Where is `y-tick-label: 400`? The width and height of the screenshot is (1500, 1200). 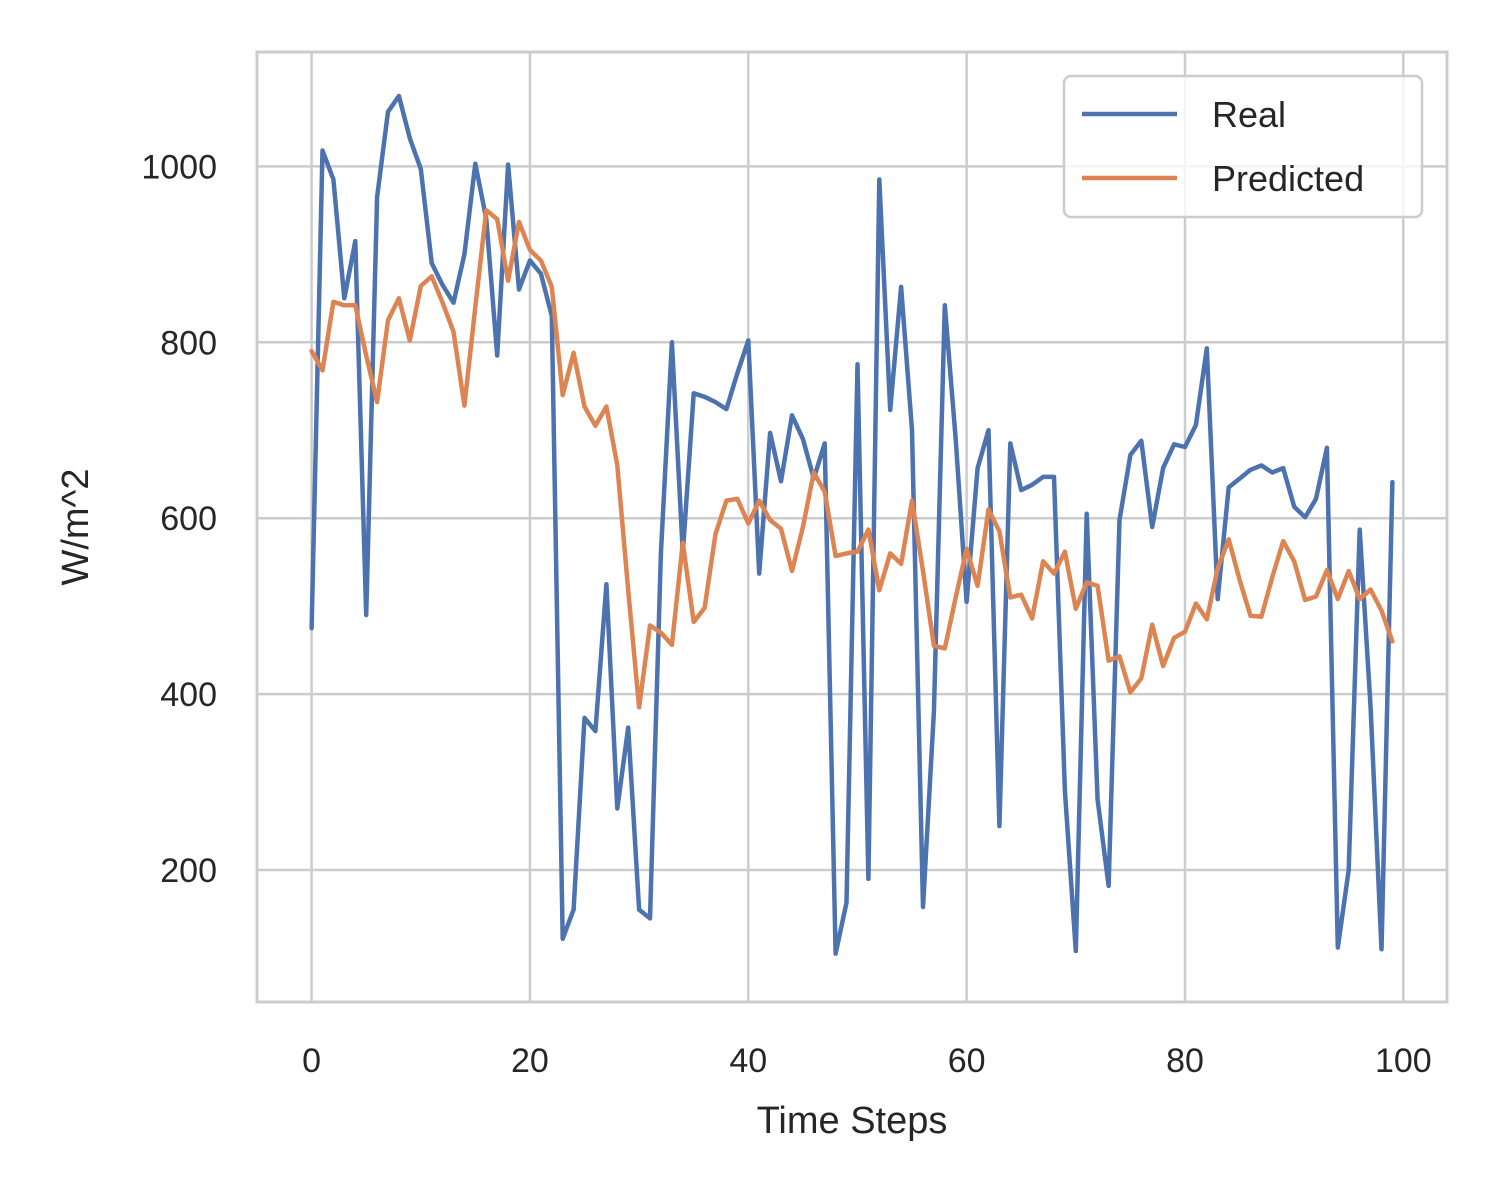
y-tick-label: 400 is located at coordinates (188, 695).